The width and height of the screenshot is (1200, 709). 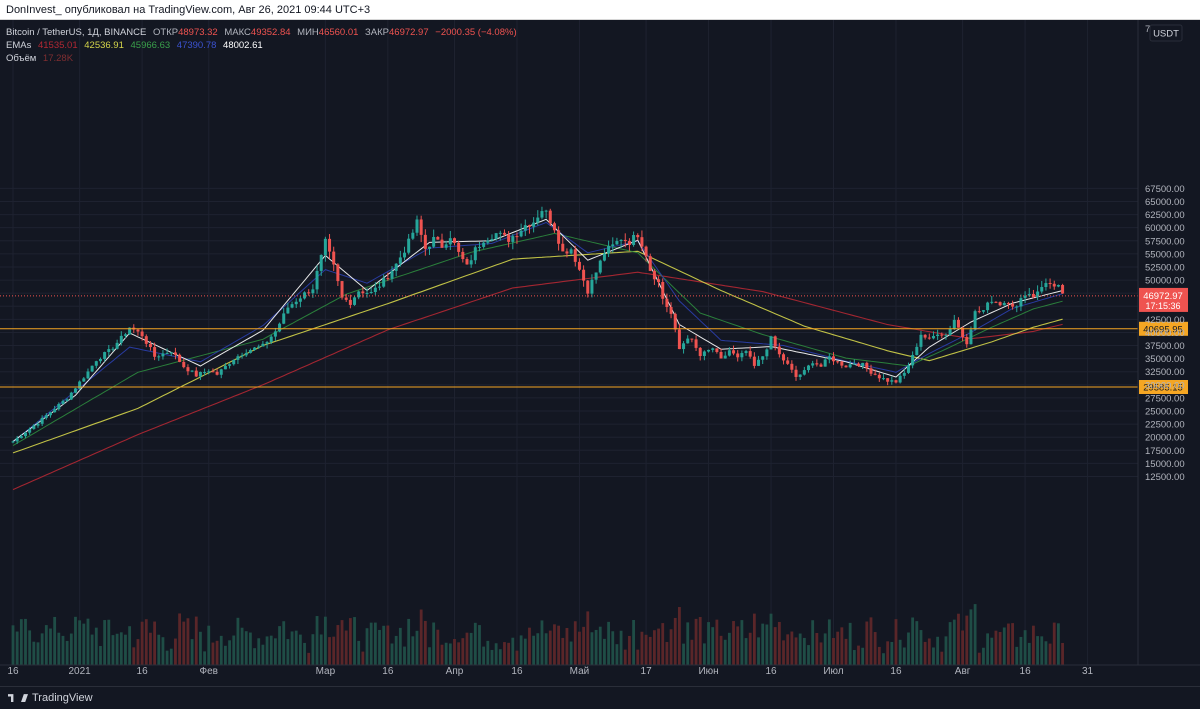 I want to click on price-axis-tick-label: 40000.00, so click(x=1165, y=333).